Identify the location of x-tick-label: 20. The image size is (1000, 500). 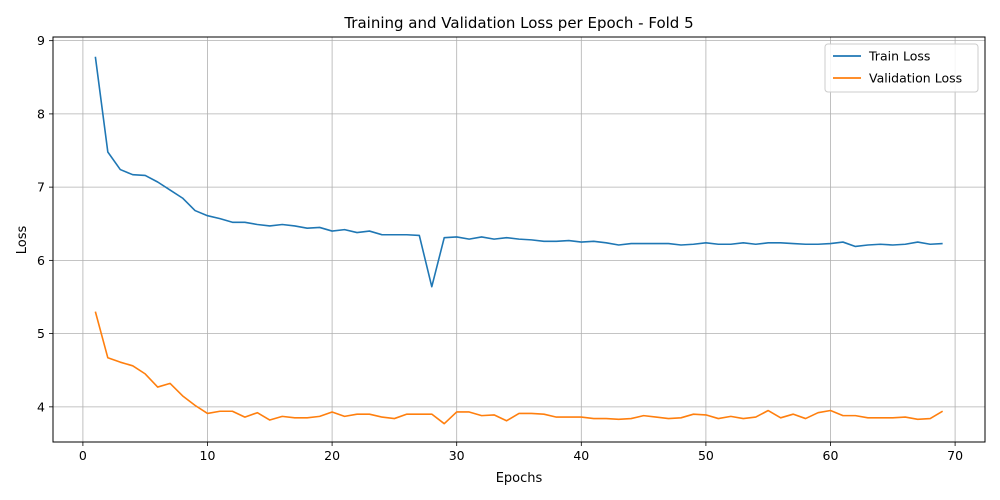
(332, 455).